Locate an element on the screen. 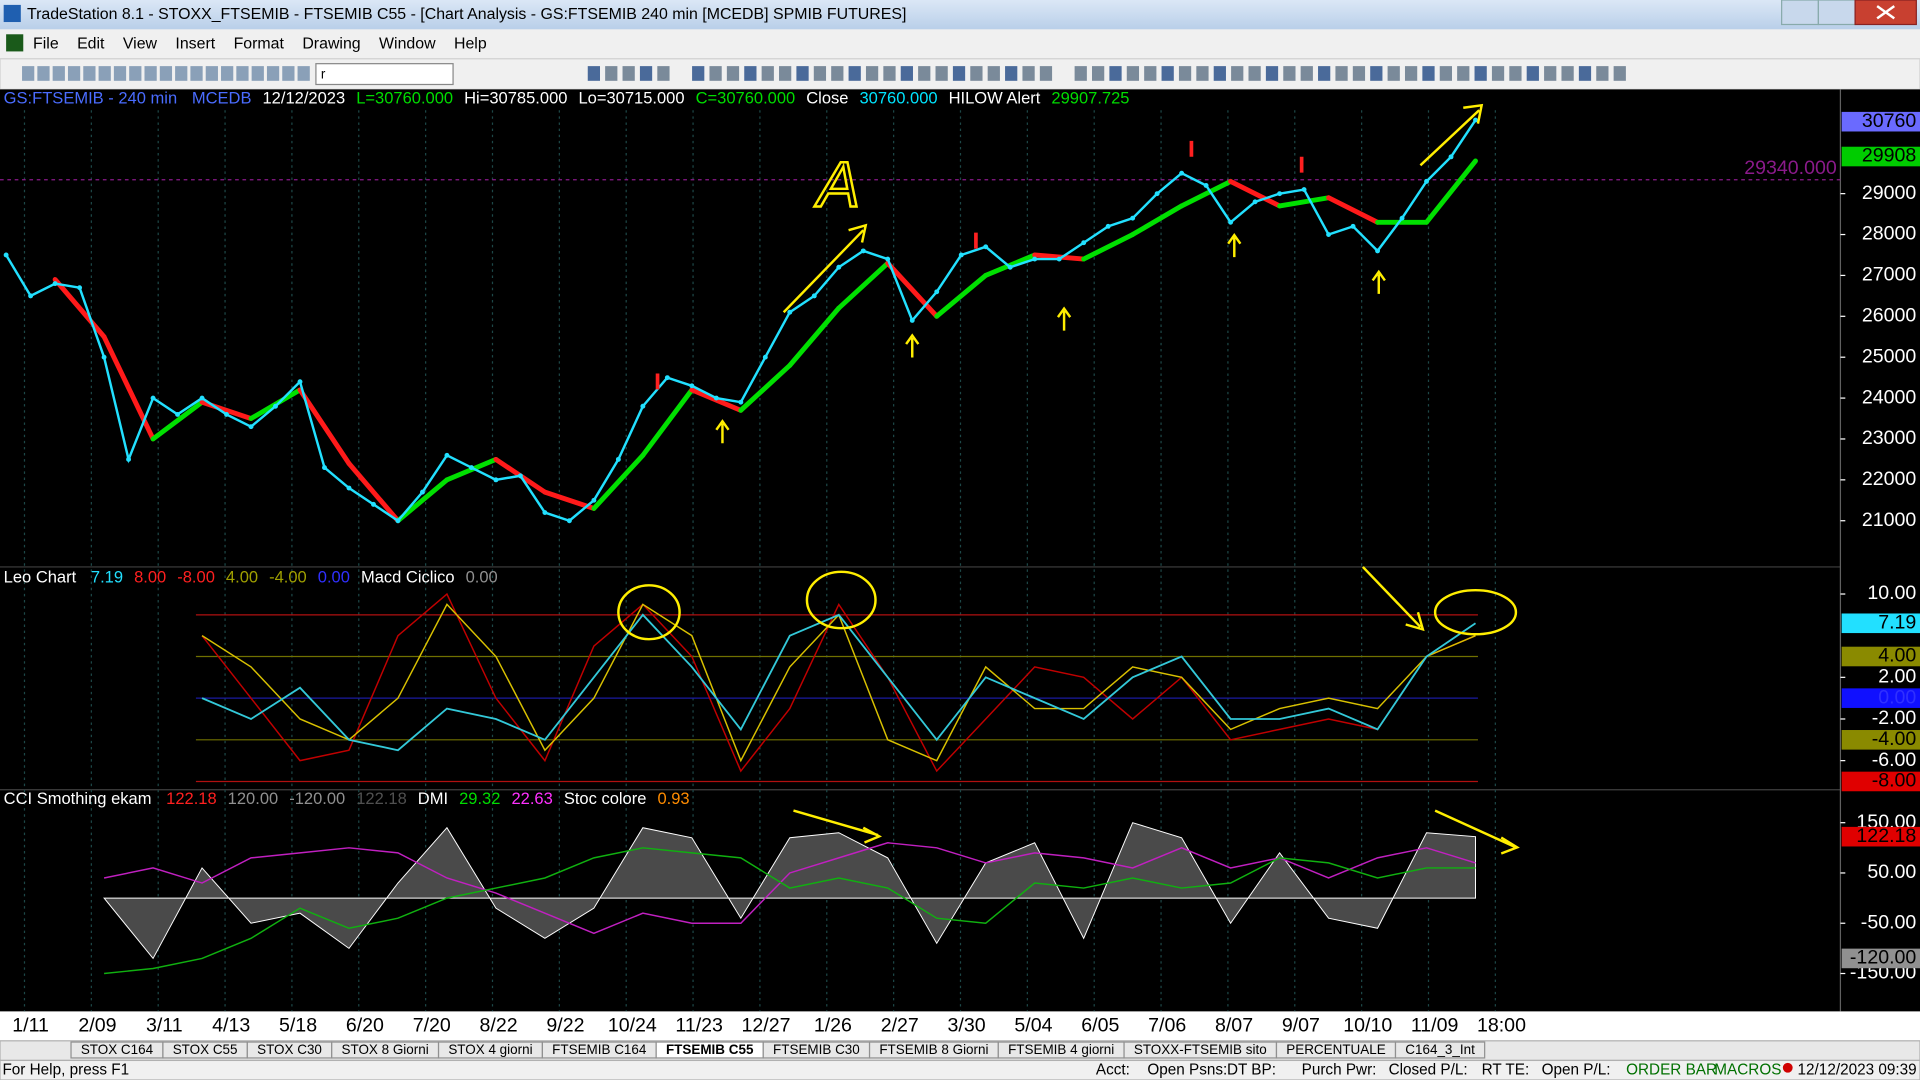 The width and height of the screenshot is (1920, 1080). menu-item: File is located at coordinates (46, 43).